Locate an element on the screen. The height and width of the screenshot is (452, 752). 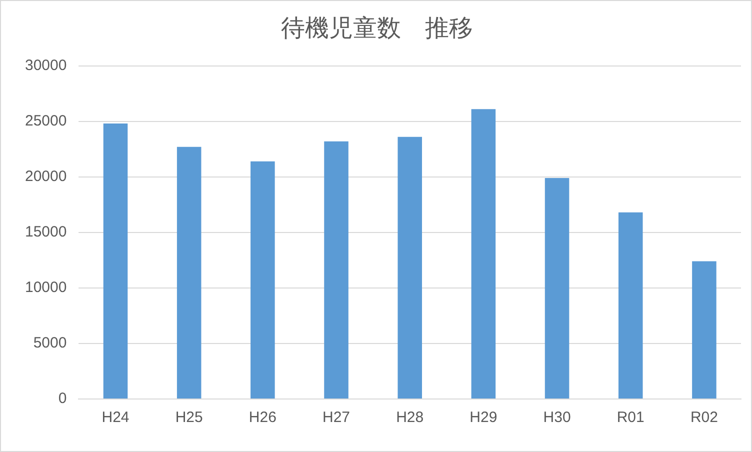
y-tick-label: 10000 is located at coordinates (45, 287).